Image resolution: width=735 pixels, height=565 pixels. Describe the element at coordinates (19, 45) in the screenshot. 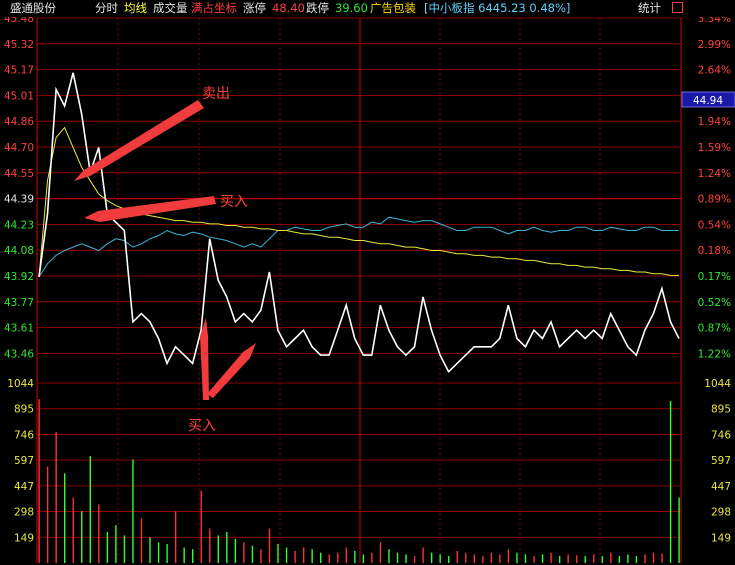

I see `price-tick-label: 45.32` at that location.